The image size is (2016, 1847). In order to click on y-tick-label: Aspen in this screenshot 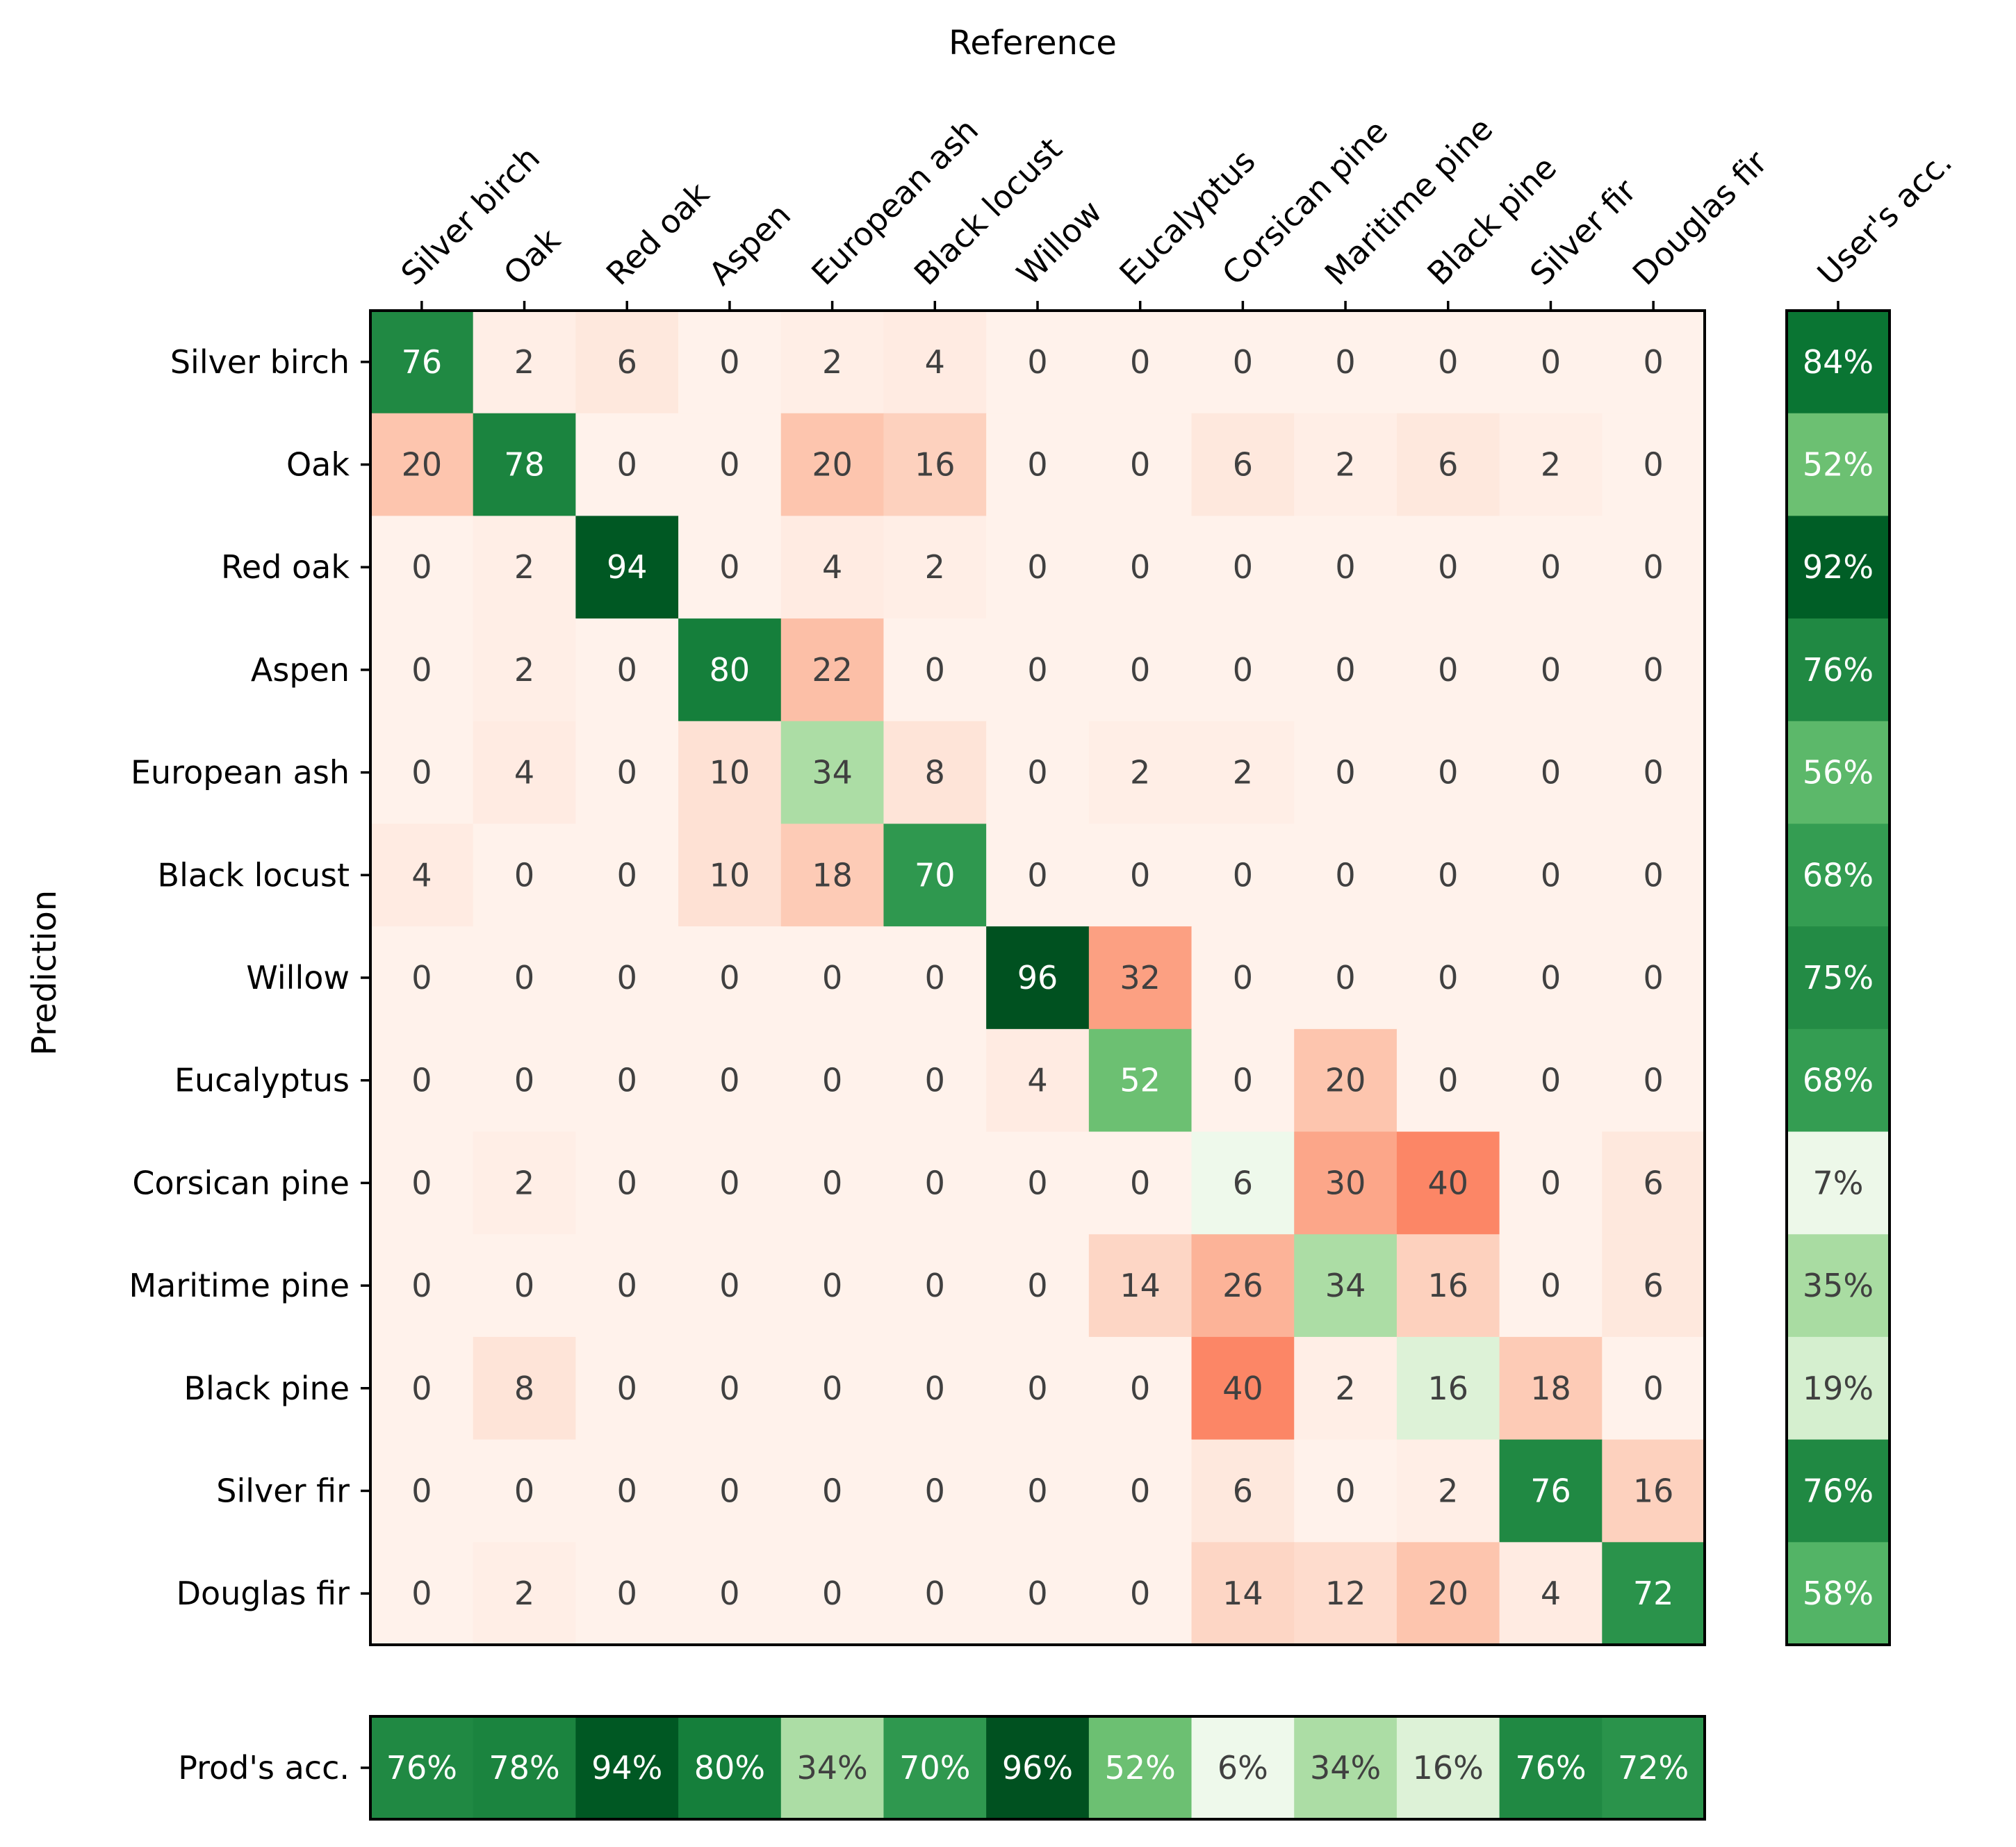, I will do `click(301, 670)`.